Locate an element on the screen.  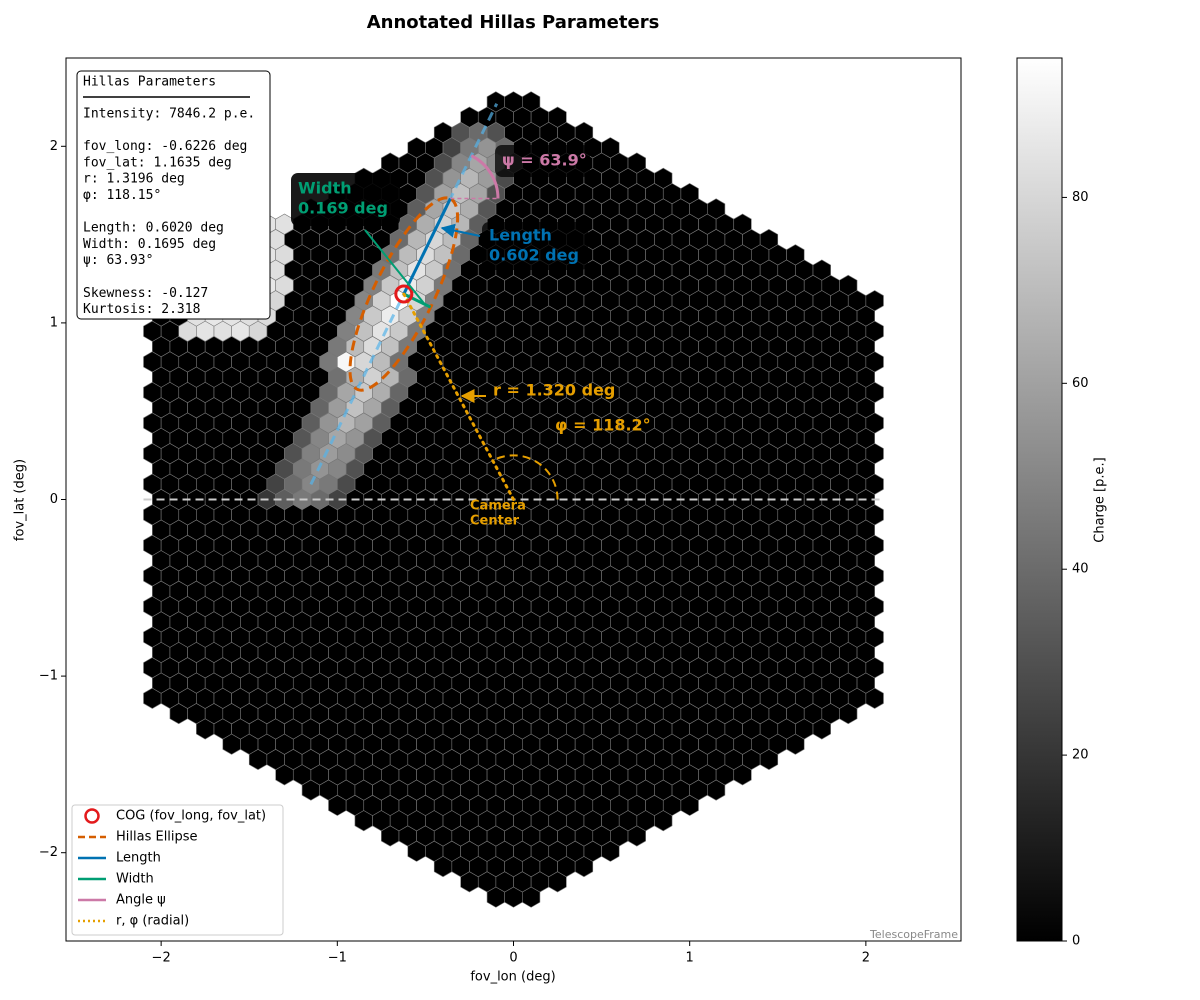
info-box-title: Hillas Parameters is located at coordinates (149, 82).